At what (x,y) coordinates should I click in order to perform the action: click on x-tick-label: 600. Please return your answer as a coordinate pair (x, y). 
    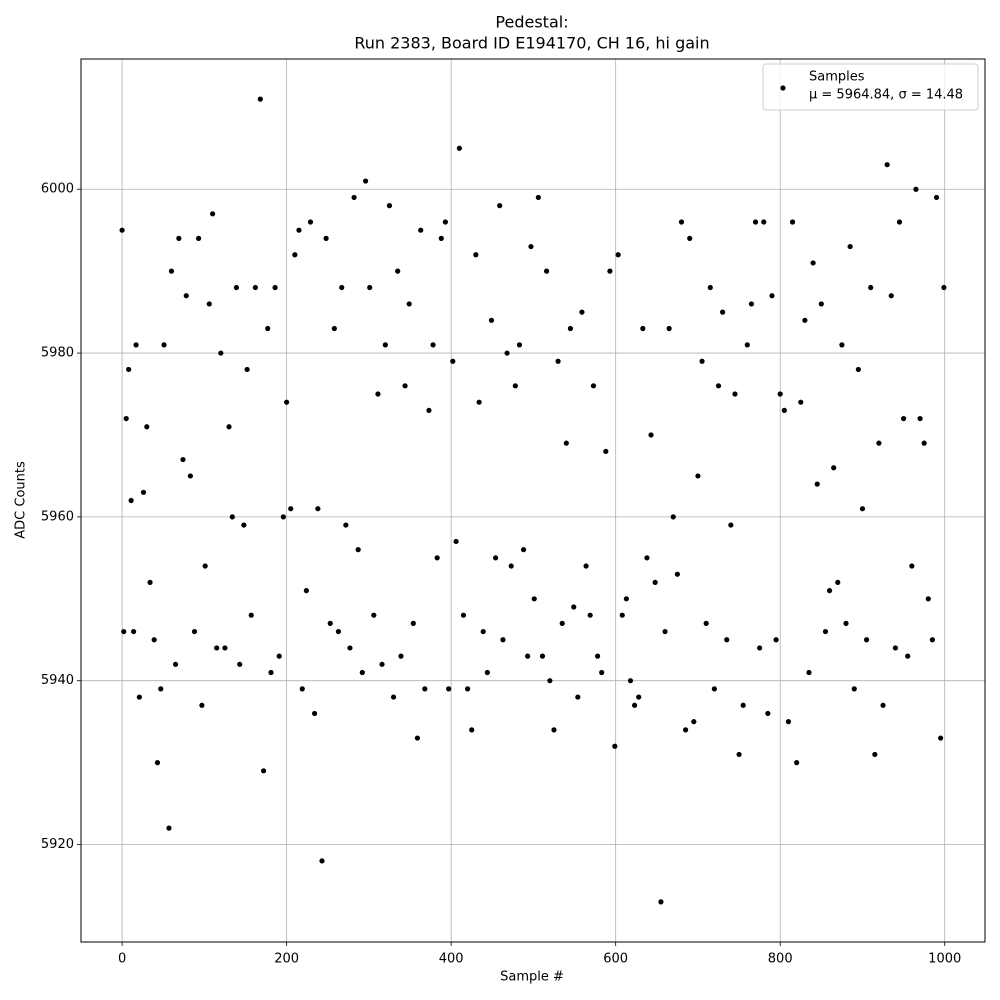
    Looking at the image, I should click on (615, 959).